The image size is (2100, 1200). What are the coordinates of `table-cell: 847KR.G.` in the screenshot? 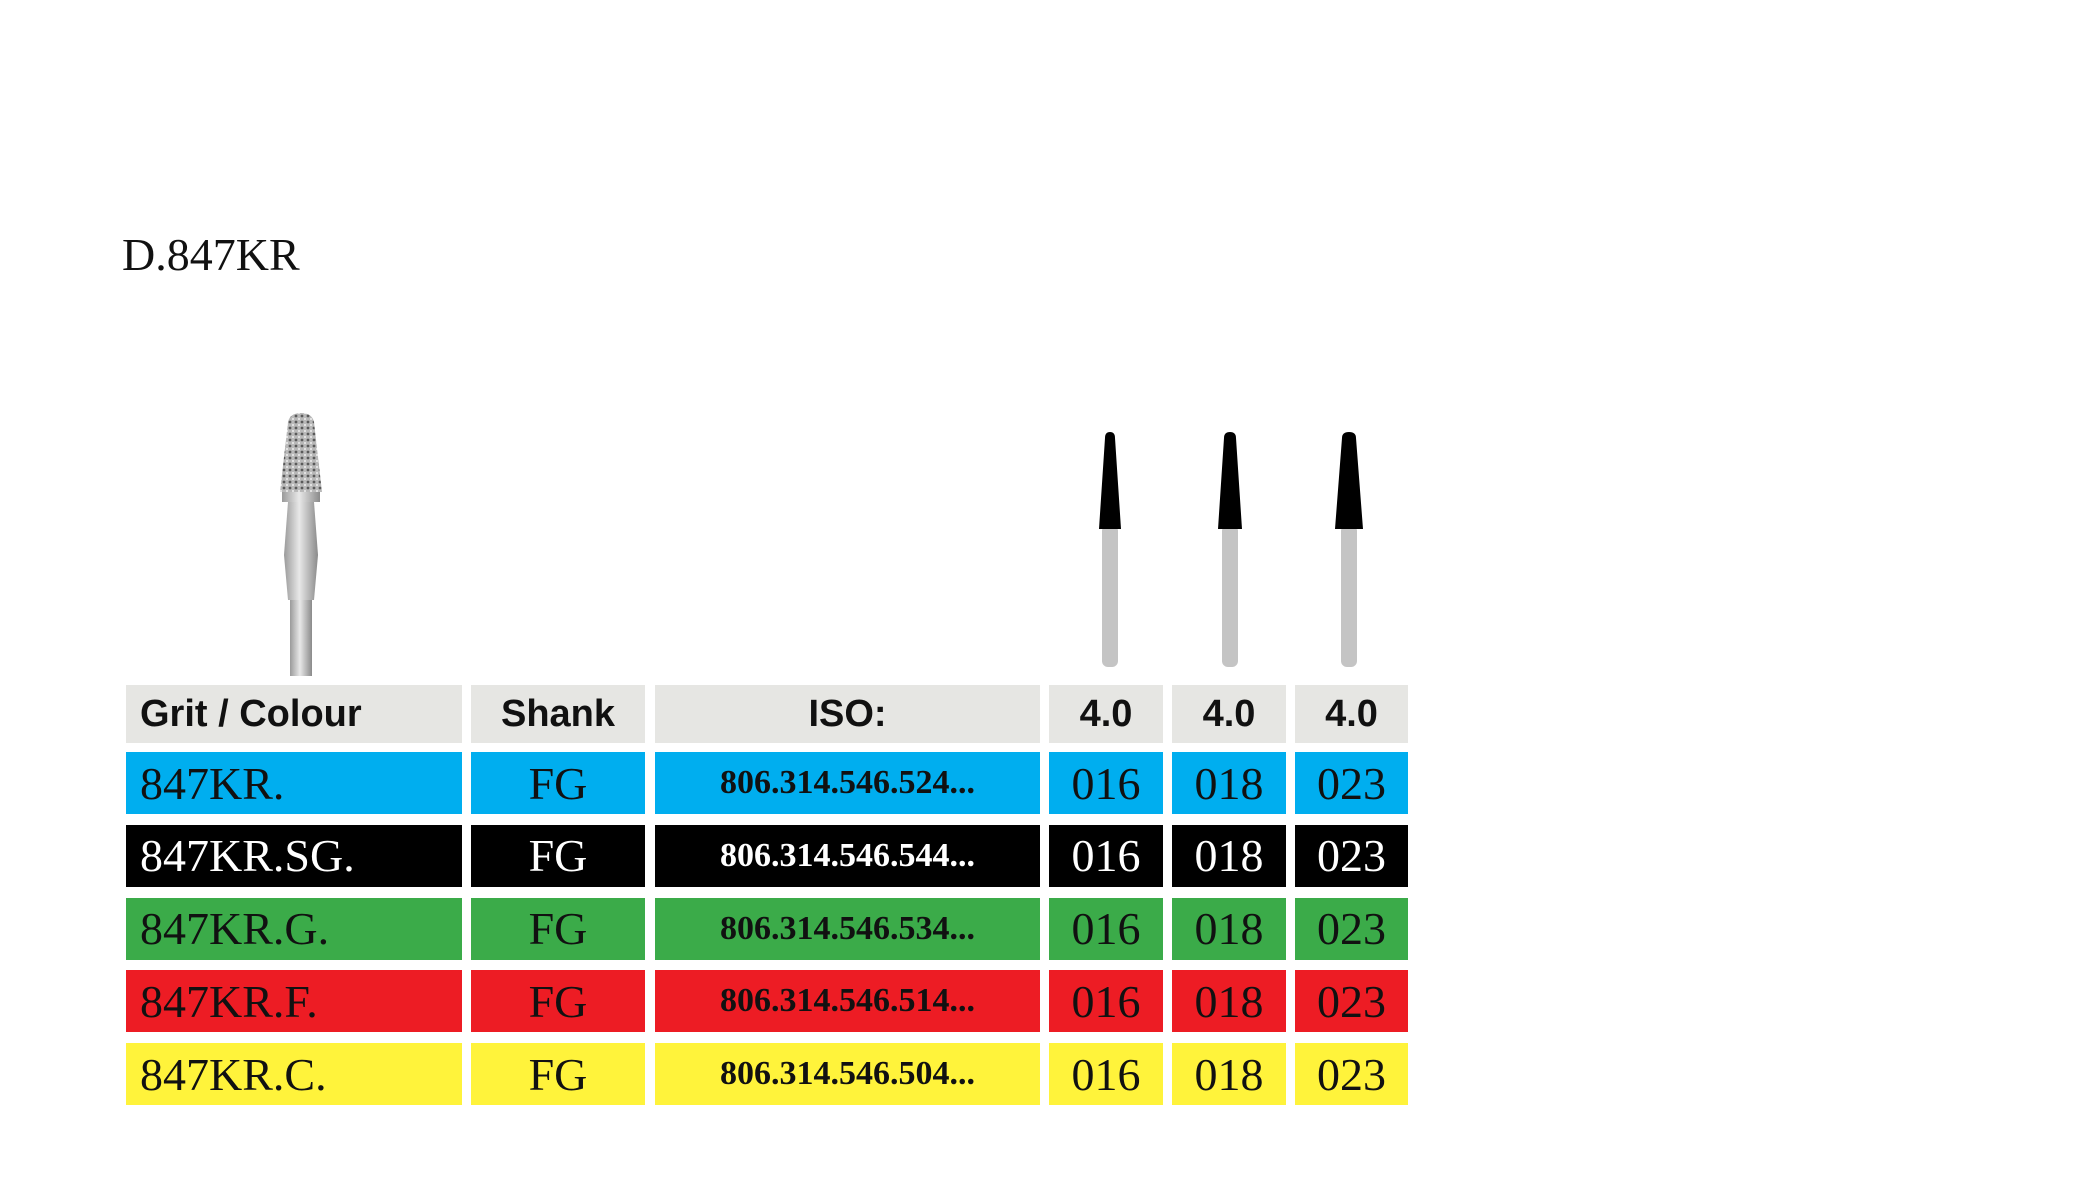 It's located at (294, 928).